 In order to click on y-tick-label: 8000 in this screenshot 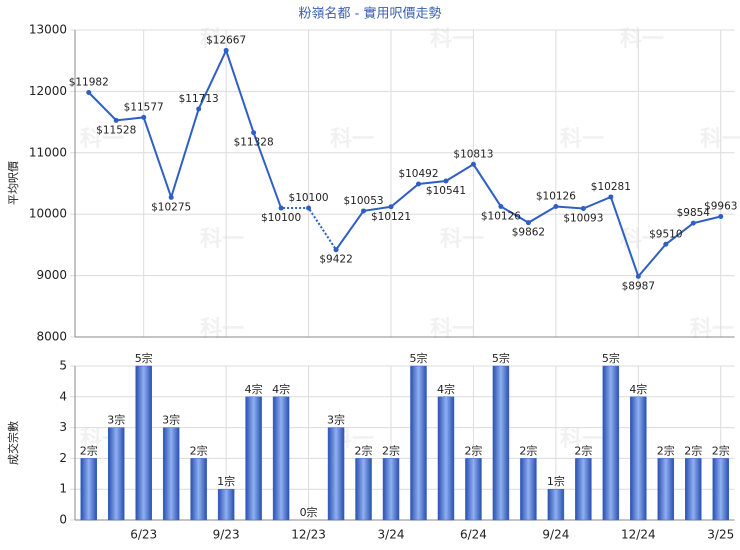, I will do `click(51, 337)`.